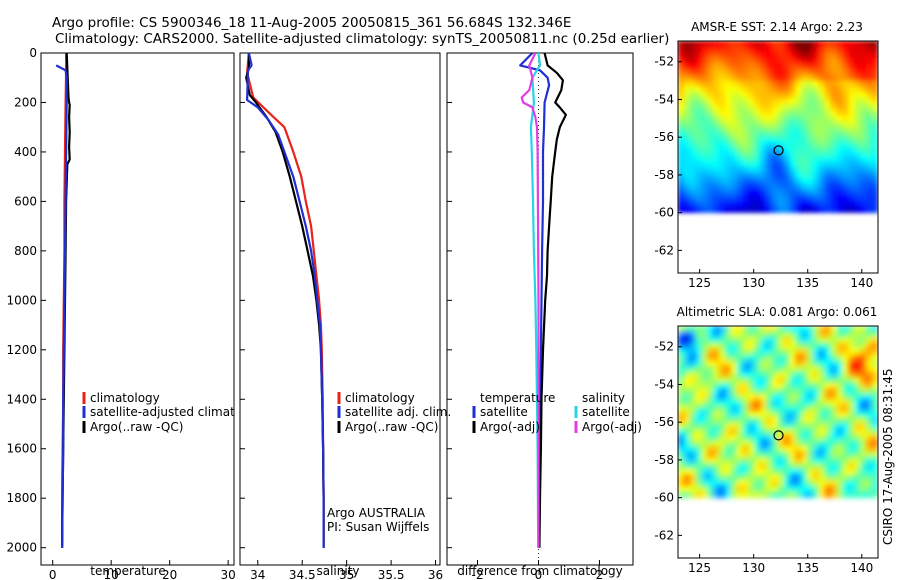  Describe the element at coordinates (33, 53) in the screenshot. I see `depth-tick-label: 0` at that location.